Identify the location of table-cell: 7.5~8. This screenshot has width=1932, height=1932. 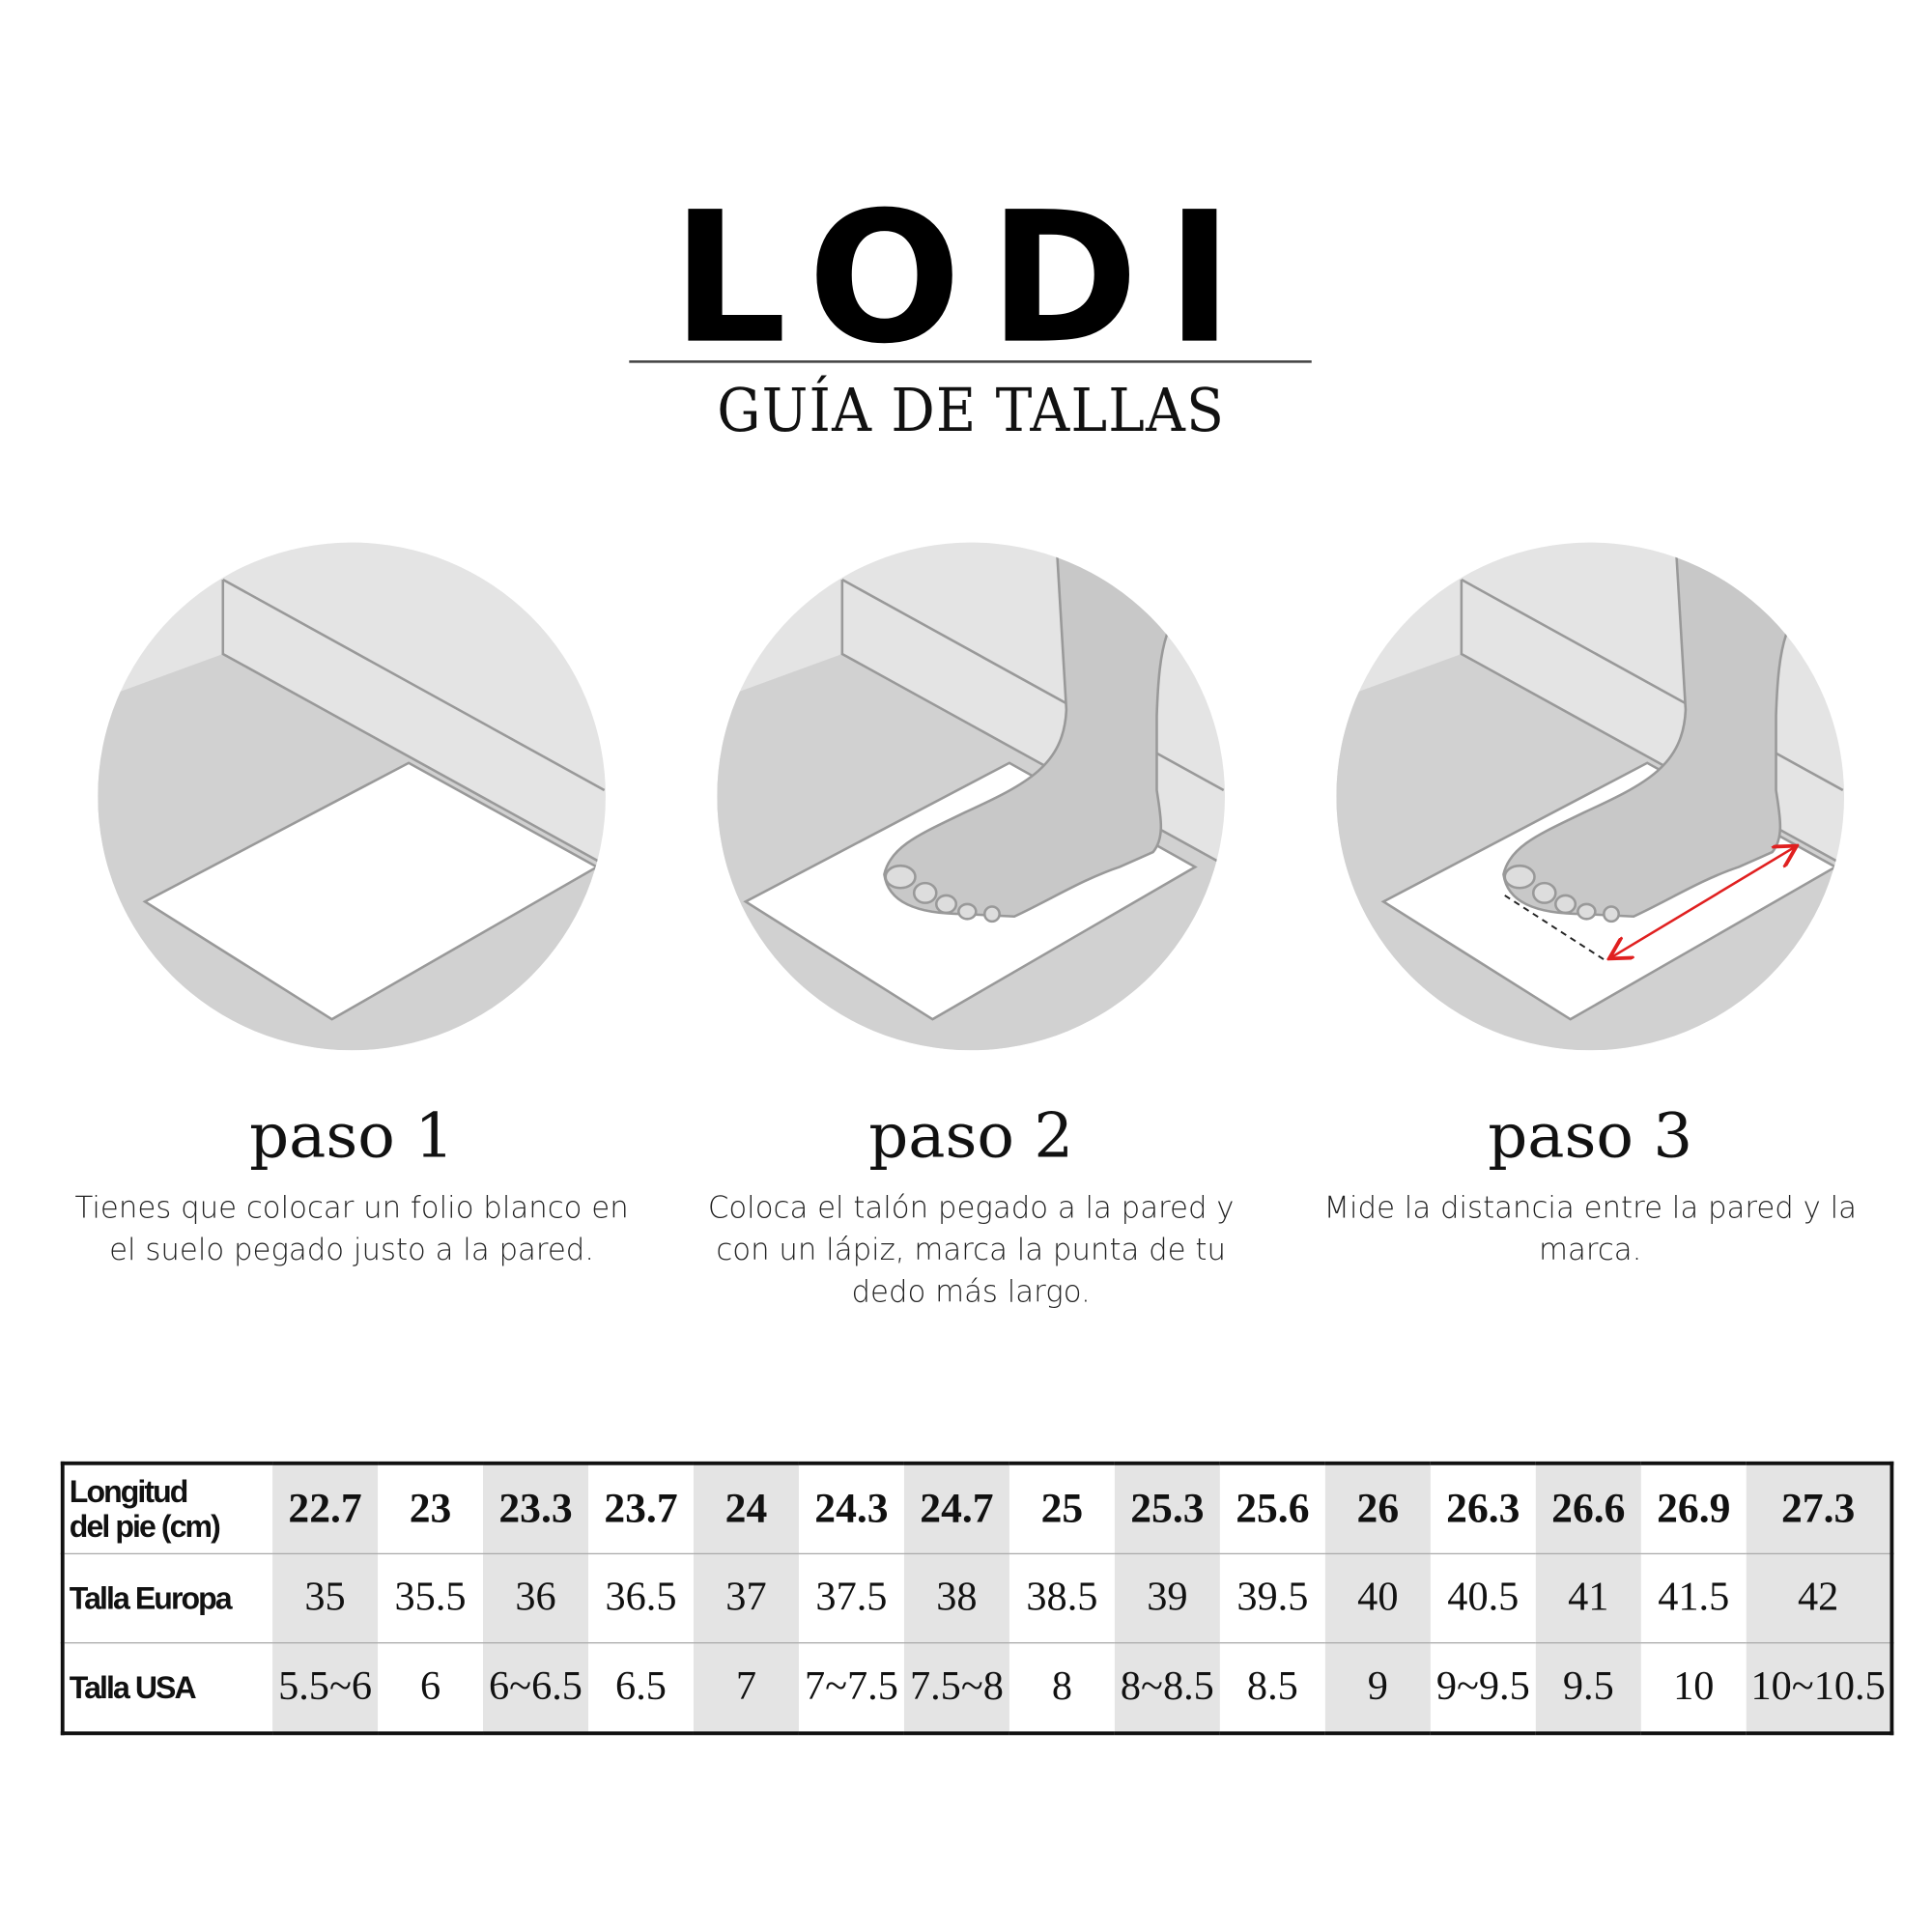
(956, 1688).